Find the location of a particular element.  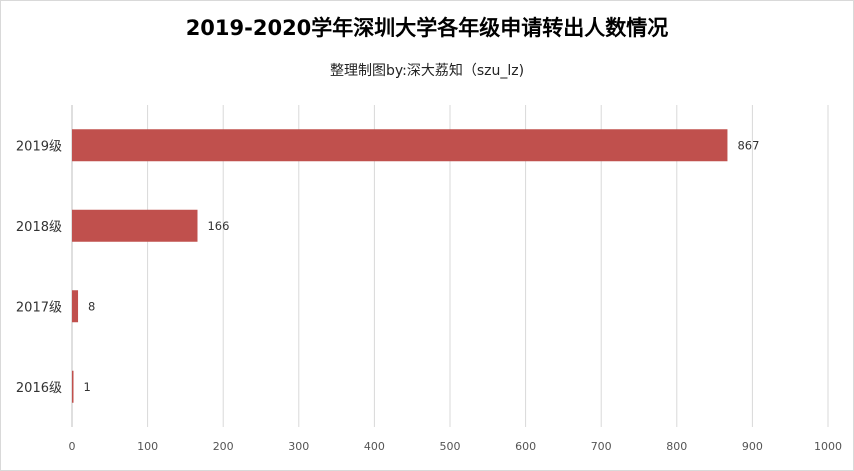

chart-subtitle: 整理制图by:深大荔知（szu_lz) is located at coordinates (427, 71).